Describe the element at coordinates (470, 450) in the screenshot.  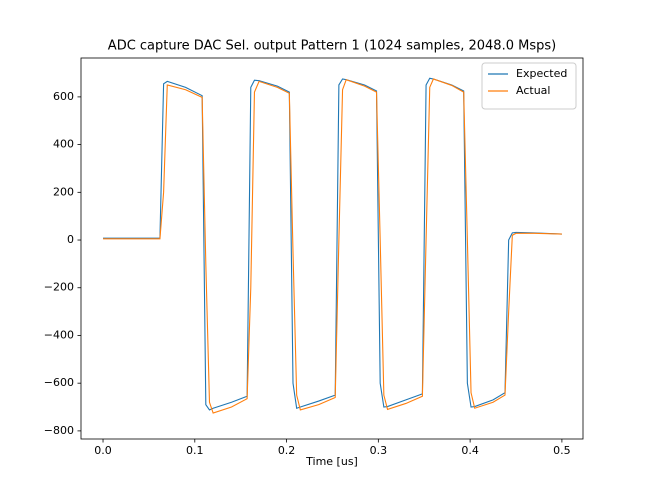
I see `x-tick-label: 0.4` at that location.